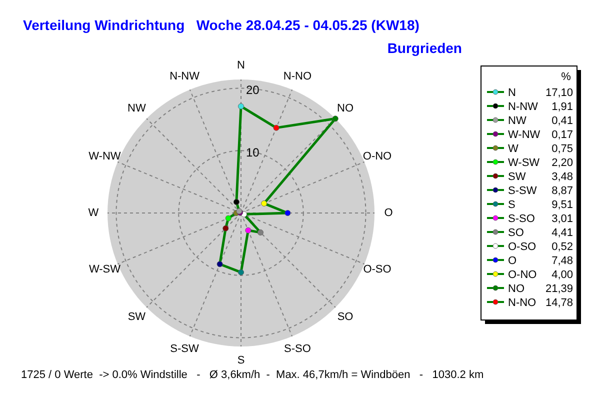 This screenshot has height=412, width=600. Describe the element at coordinates (540, 233) in the screenshot. I see `text: SO 4,41` at that location.